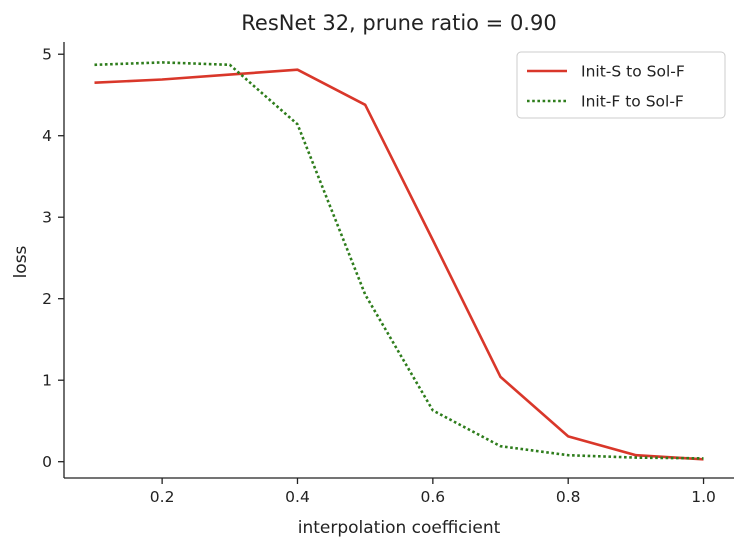 This screenshot has height=554, width=754. Describe the element at coordinates (568, 497) in the screenshot. I see `x-tick-label: 0.8` at that location.